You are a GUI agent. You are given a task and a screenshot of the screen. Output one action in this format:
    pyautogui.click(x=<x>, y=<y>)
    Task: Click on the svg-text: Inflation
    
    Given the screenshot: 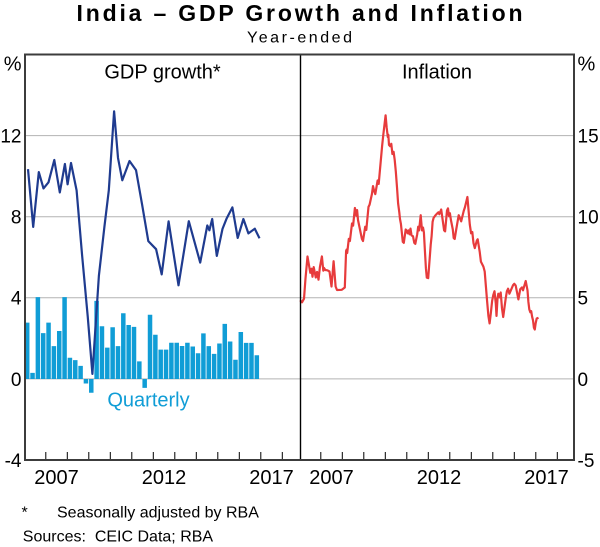 What is the action you would take?
    pyautogui.click(x=437, y=73)
    